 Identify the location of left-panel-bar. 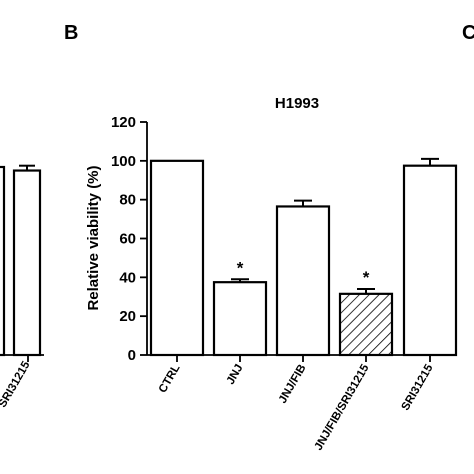
(27, 263).